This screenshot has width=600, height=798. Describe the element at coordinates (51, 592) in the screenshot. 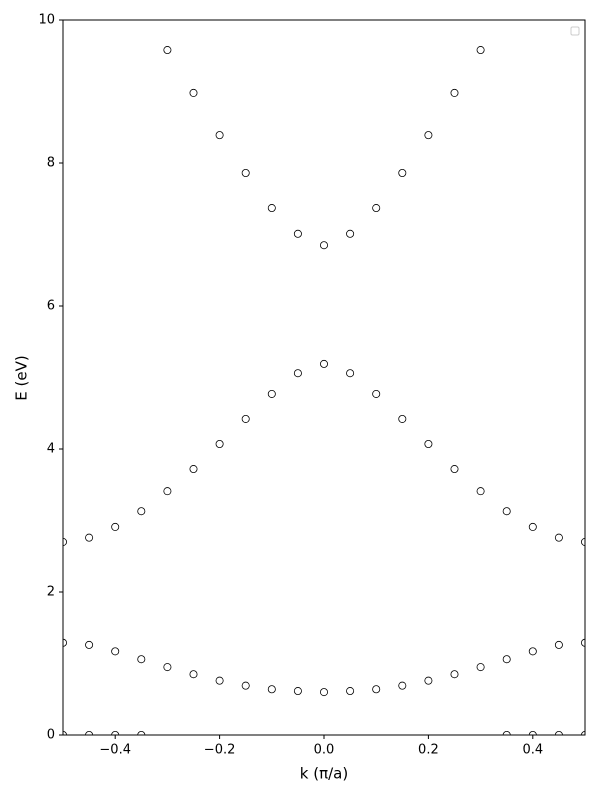

I see `y-tick-label: 2` at that location.